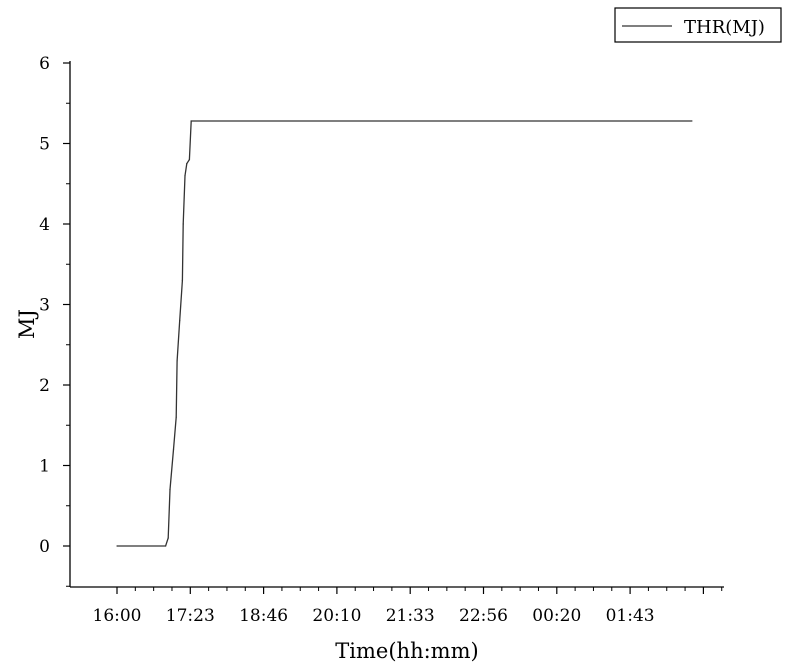 This screenshot has height=666, width=785. I want to click on x-tick-label: 00:20, so click(556, 616).